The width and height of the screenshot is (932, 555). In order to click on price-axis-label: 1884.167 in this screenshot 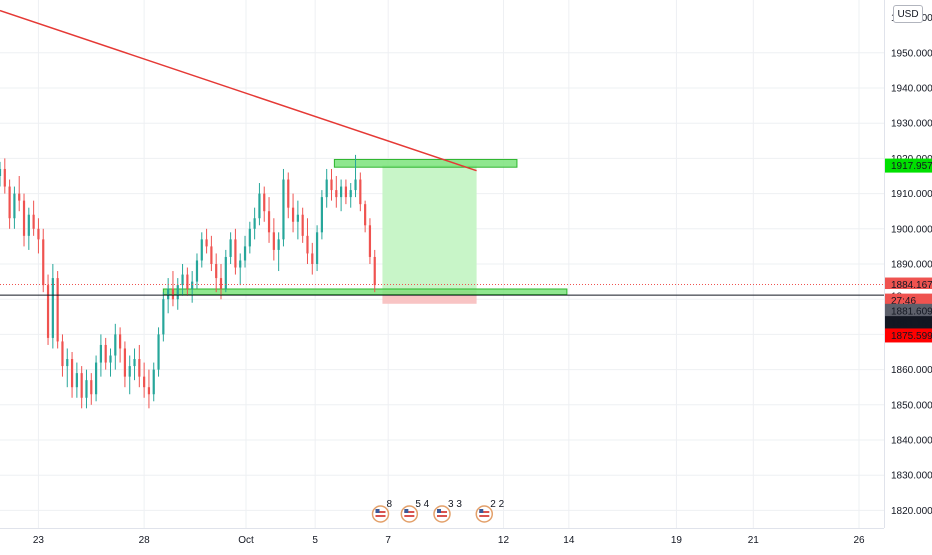, I will do `click(908, 284)`.